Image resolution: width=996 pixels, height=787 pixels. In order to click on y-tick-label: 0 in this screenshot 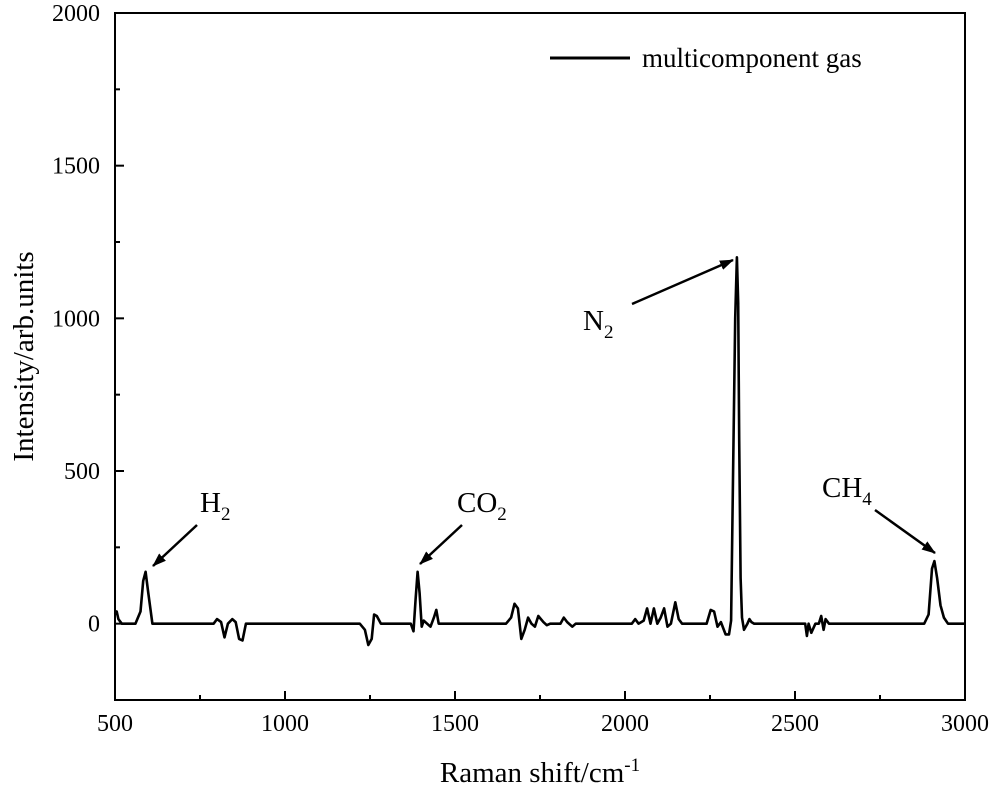, I will do `click(94, 625)`.